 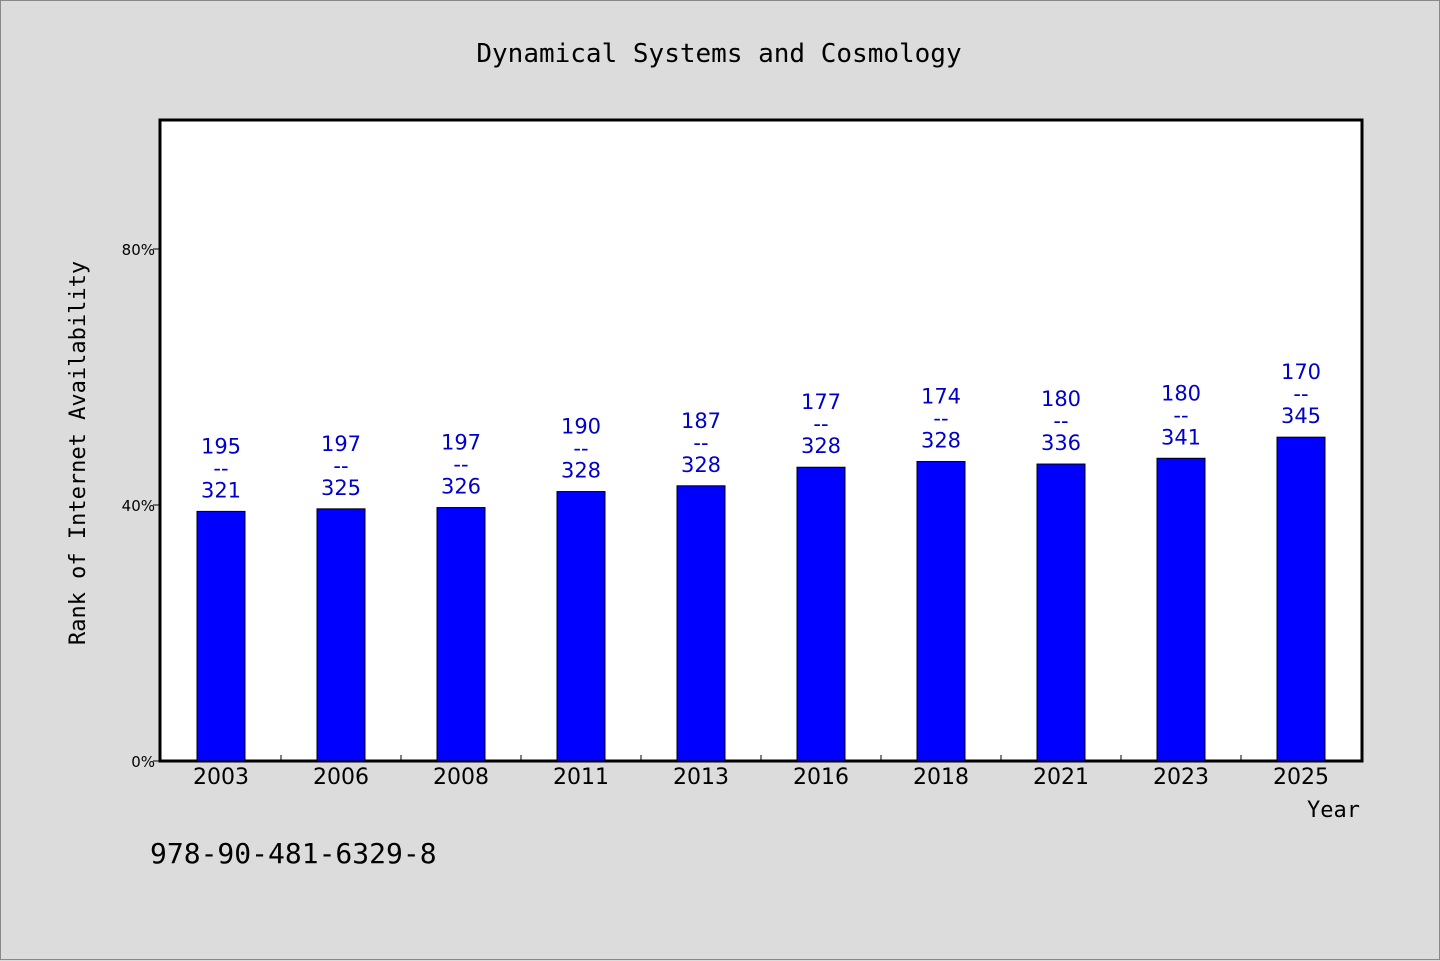 I want to click on x-tick-label: 2013, so click(x=701, y=777).